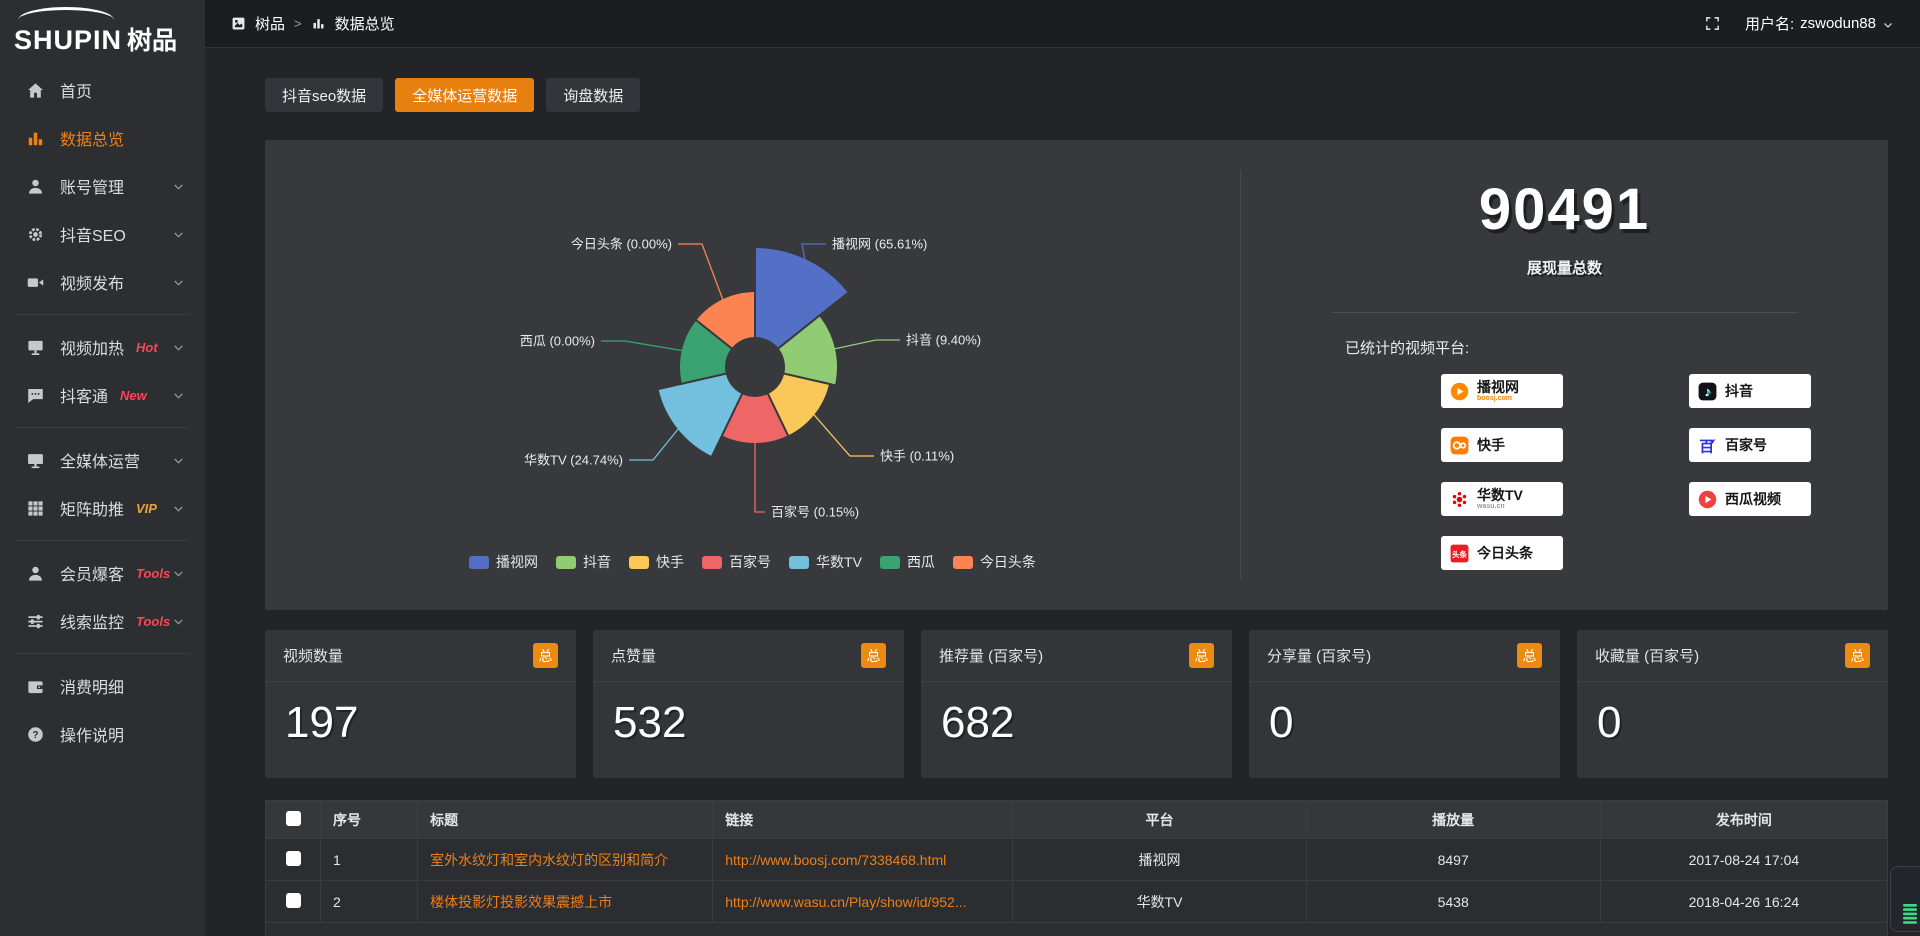  I want to click on legend-label: 快手, so click(670, 562).